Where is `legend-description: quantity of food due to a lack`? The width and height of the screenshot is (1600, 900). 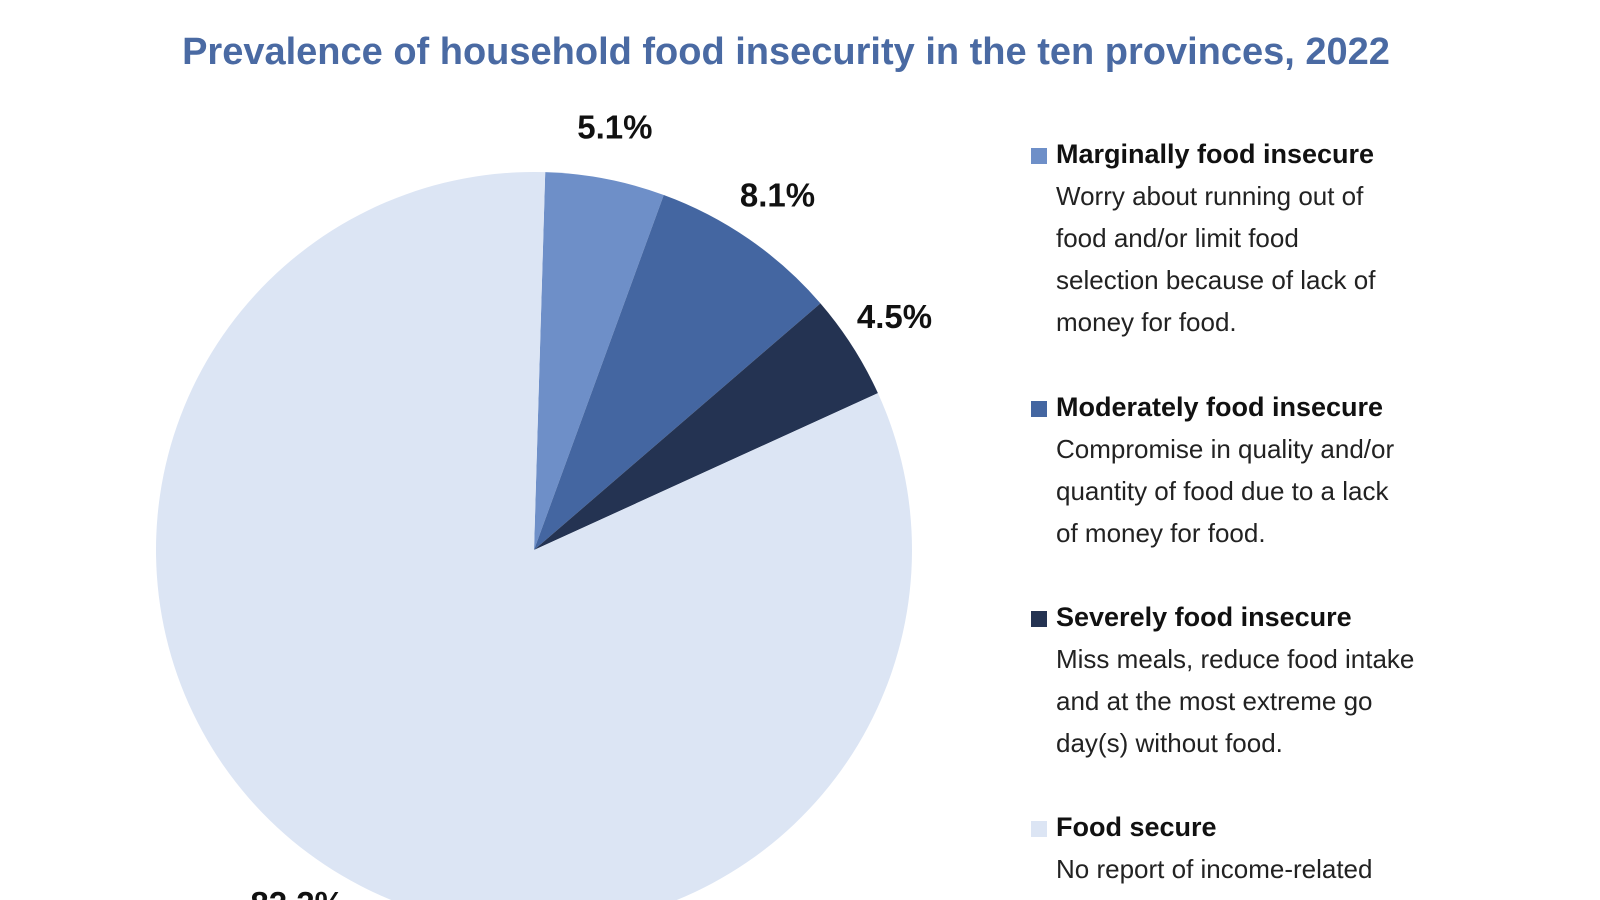 legend-description: quantity of food due to a lack is located at coordinates (1222, 491).